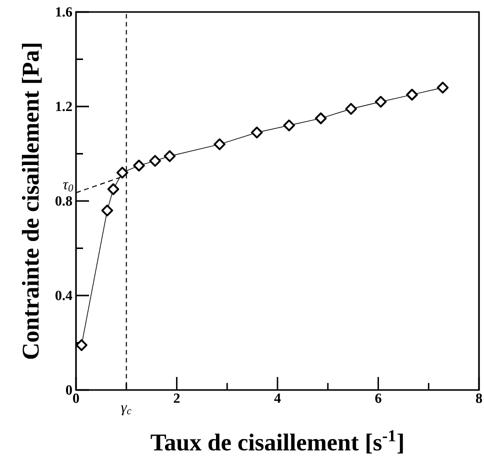 Image resolution: width=484 pixels, height=466 pixels. Describe the element at coordinates (64, 12) in the screenshot. I see `y-tick-label: 1.6` at that location.